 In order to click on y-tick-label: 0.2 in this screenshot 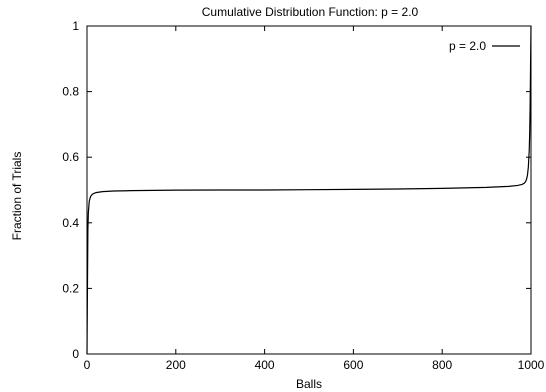, I will do `click(70, 288)`.